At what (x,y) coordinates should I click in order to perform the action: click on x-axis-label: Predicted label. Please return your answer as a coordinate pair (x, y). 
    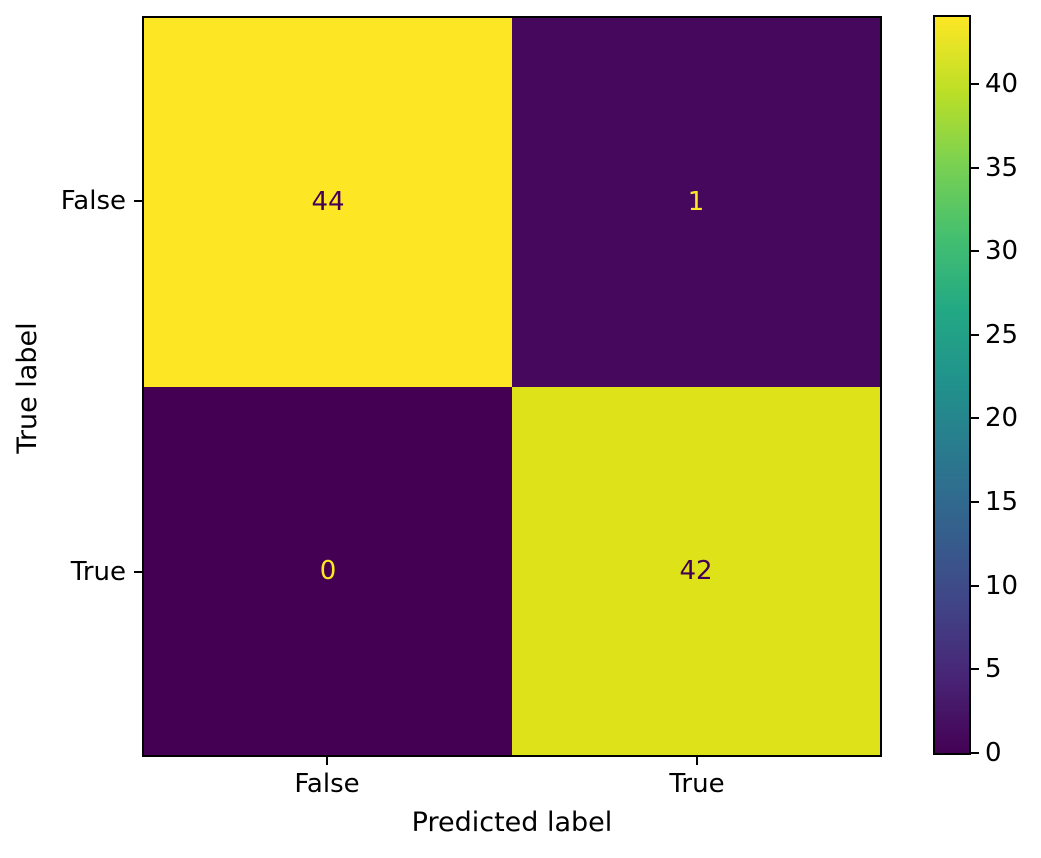
    Looking at the image, I should click on (512, 822).